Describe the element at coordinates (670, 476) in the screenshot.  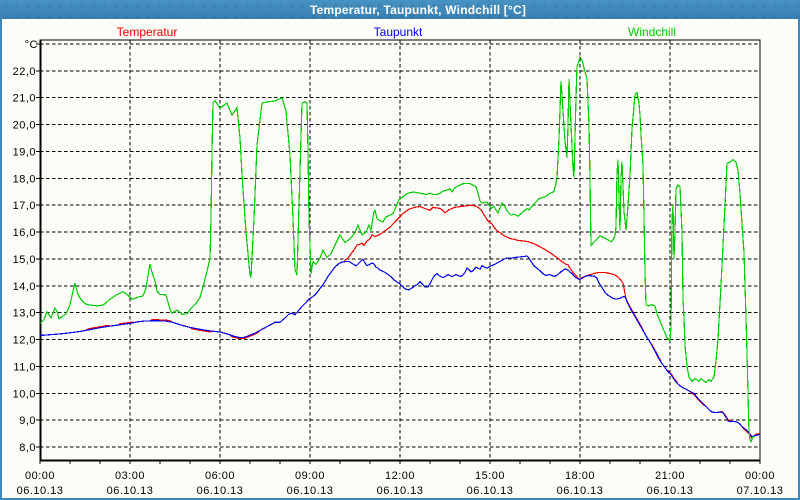
I see `svg-text: 21:00` at that location.